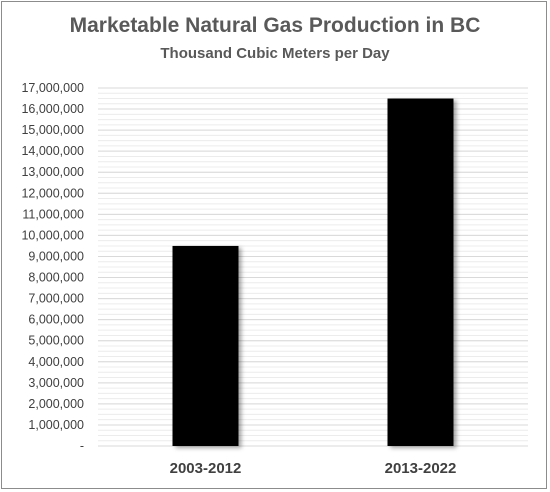 The height and width of the screenshot is (492, 550). Describe the element at coordinates (56, 299) in the screenshot. I see `y-tick-label: 7,000,000` at that location.